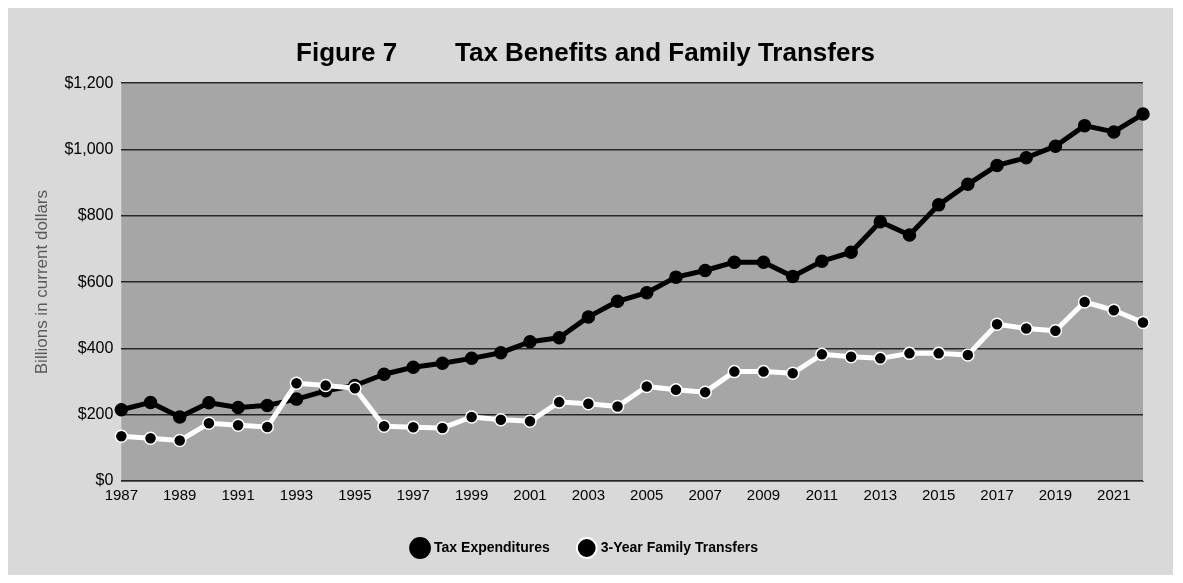 Image resolution: width=1183 pixels, height=583 pixels. Describe the element at coordinates (1114, 495) in the screenshot. I see `x-tick-label: 2021` at that location.